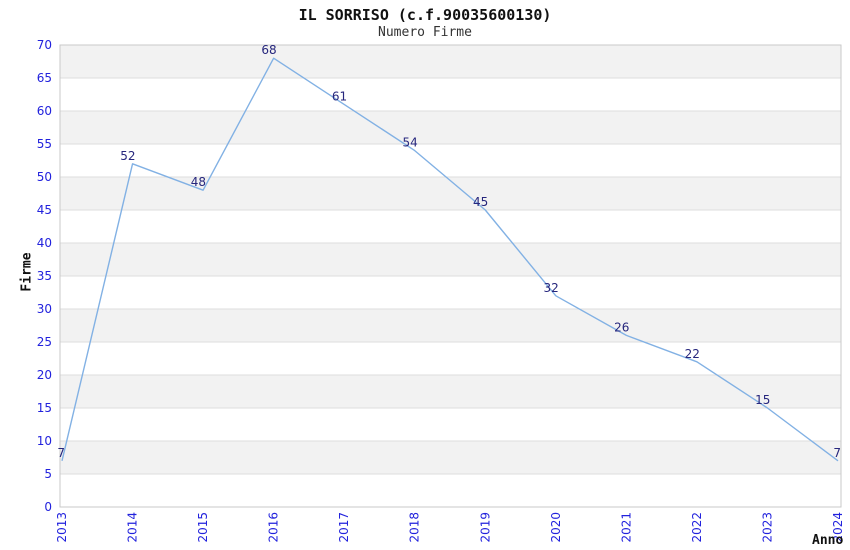 The height and width of the screenshot is (550, 850). Describe the element at coordinates (828, 540) in the screenshot. I see `x-axis-title: Anno` at that location.